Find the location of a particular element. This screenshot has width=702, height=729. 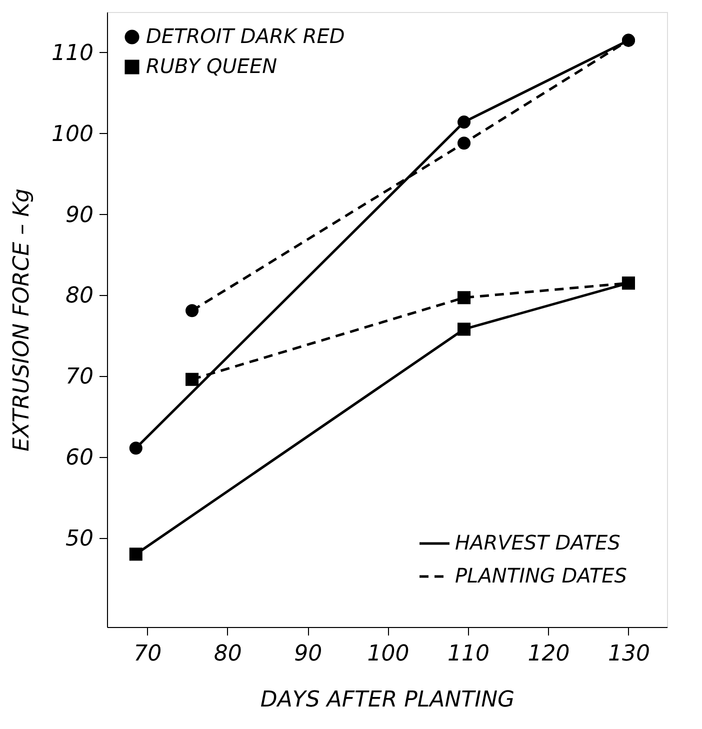

x-axis-title: DAYS AFTER PLANTING is located at coordinates (387, 700).